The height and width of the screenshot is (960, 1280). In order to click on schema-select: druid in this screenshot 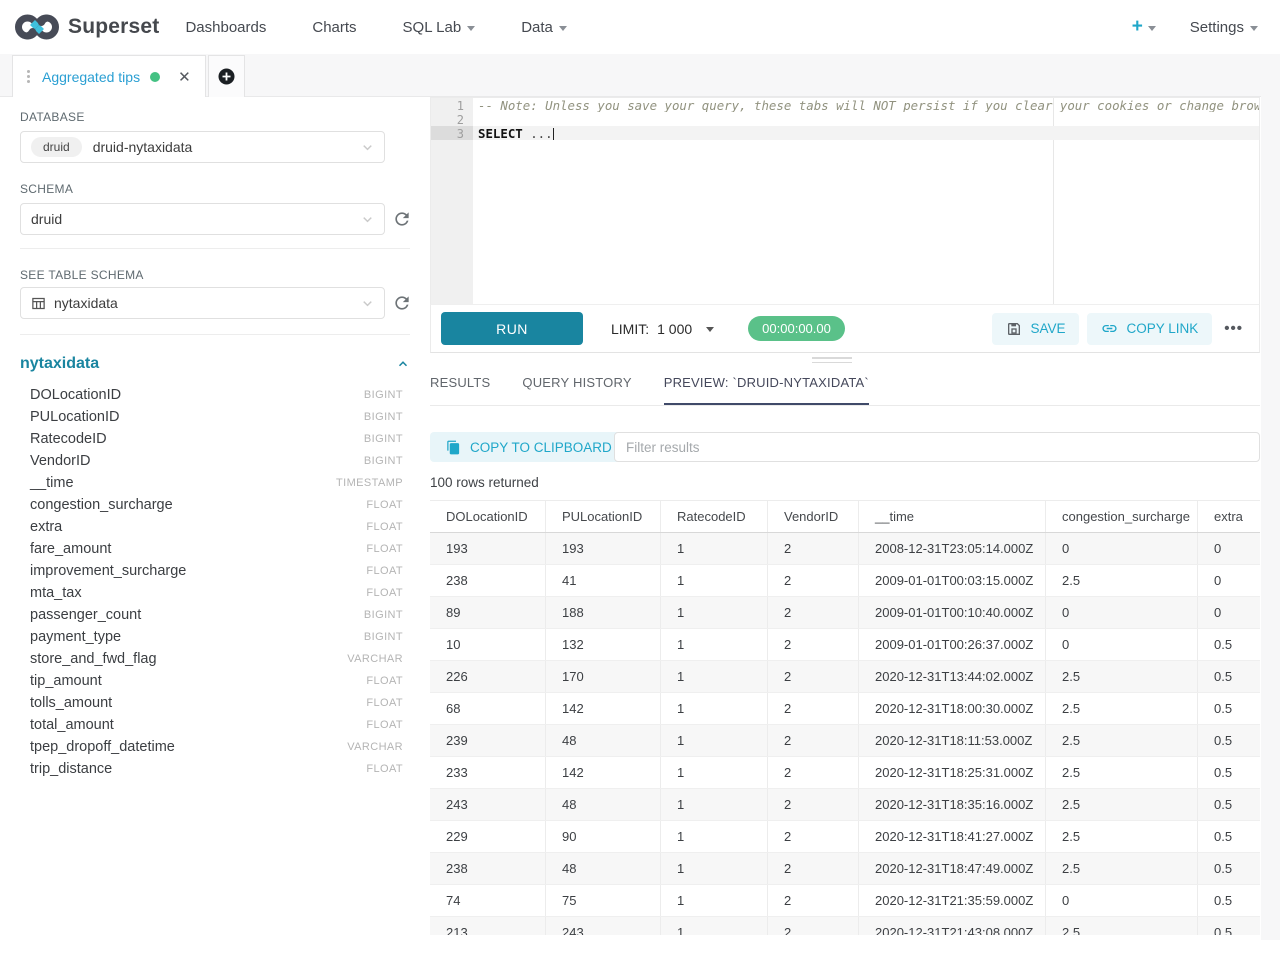, I will do `click(202, 219)`.